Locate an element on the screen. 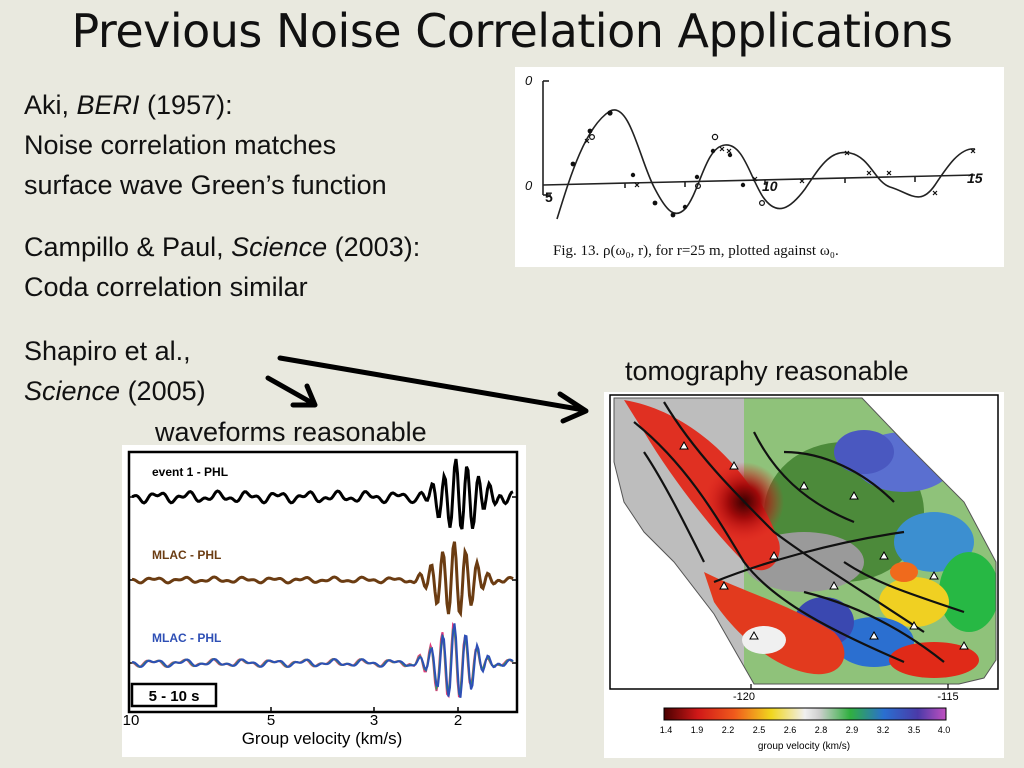 The image size is (1024, 768). arrow-to-waveforms is located at coordinates (291, 391).